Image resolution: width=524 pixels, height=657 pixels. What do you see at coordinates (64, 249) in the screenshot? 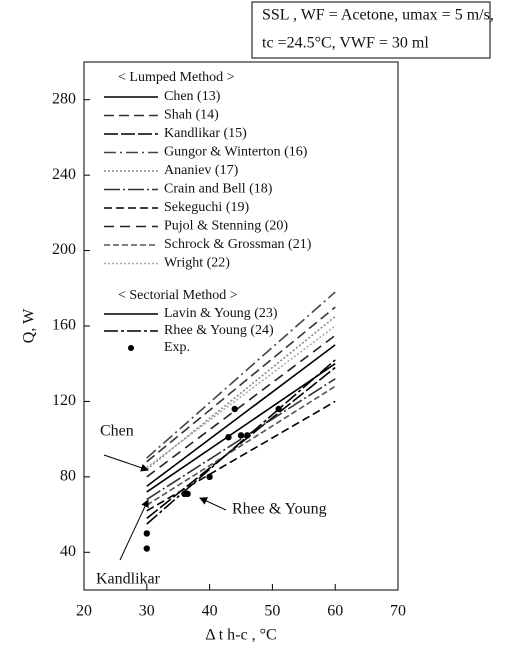
I see `y-tick-label: 200` at bounding box center [64, 249].